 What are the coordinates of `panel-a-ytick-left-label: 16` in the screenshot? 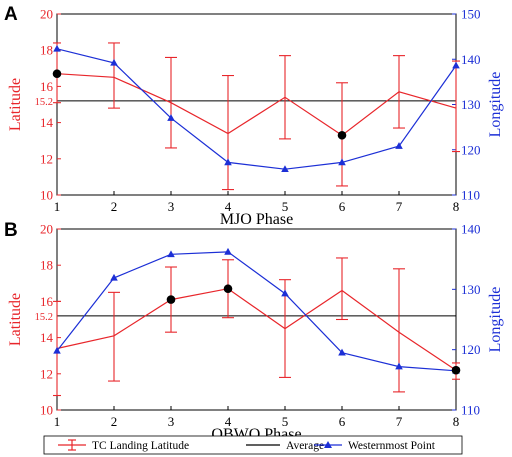 It's located at (47, 86).